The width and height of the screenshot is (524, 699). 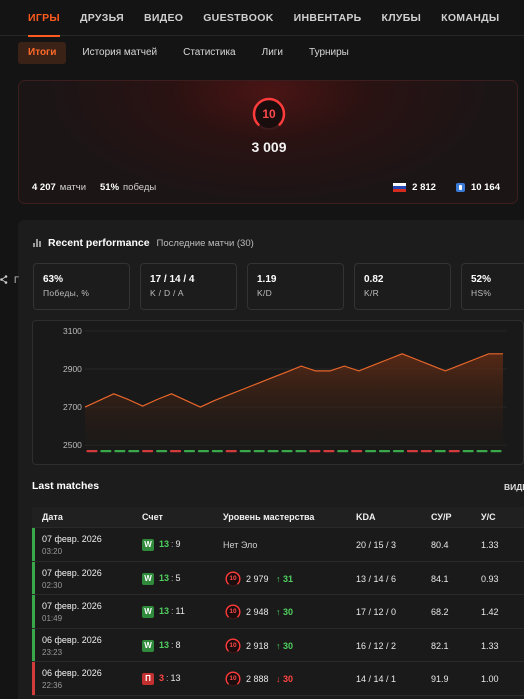 What do you see at coordinates (167, 293) in the screenshot?
I see `stat-label: K / D / A` at bounding box center [167, 293].